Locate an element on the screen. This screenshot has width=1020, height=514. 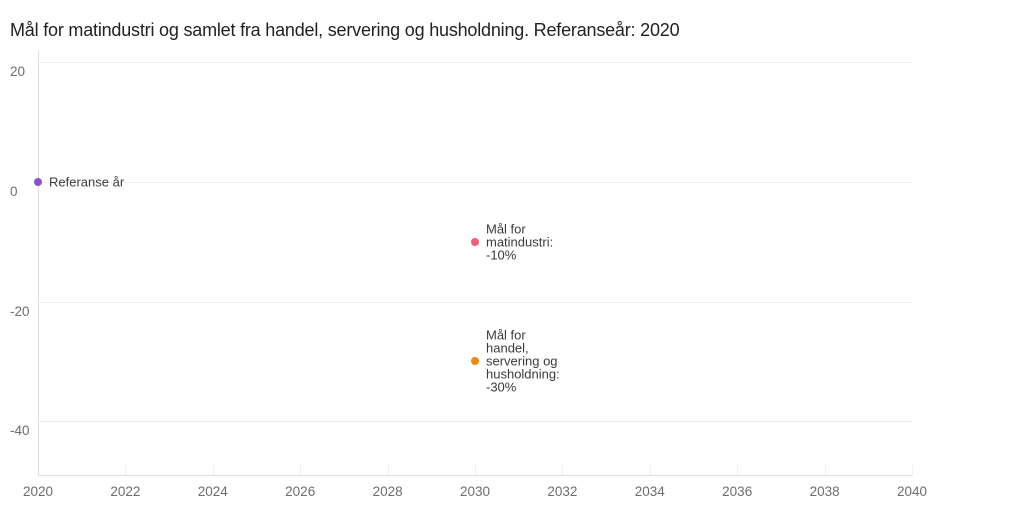
point-label-line: -30% is located at coordinates (501, 387).